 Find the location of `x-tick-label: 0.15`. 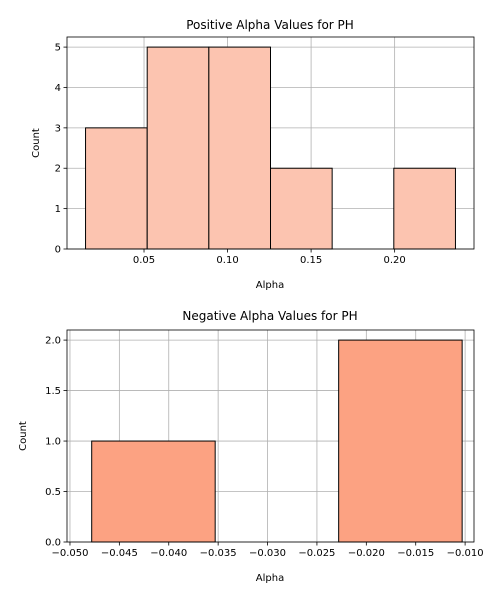

x-tick-label: 0.15 is located at coordinates (311, 260).